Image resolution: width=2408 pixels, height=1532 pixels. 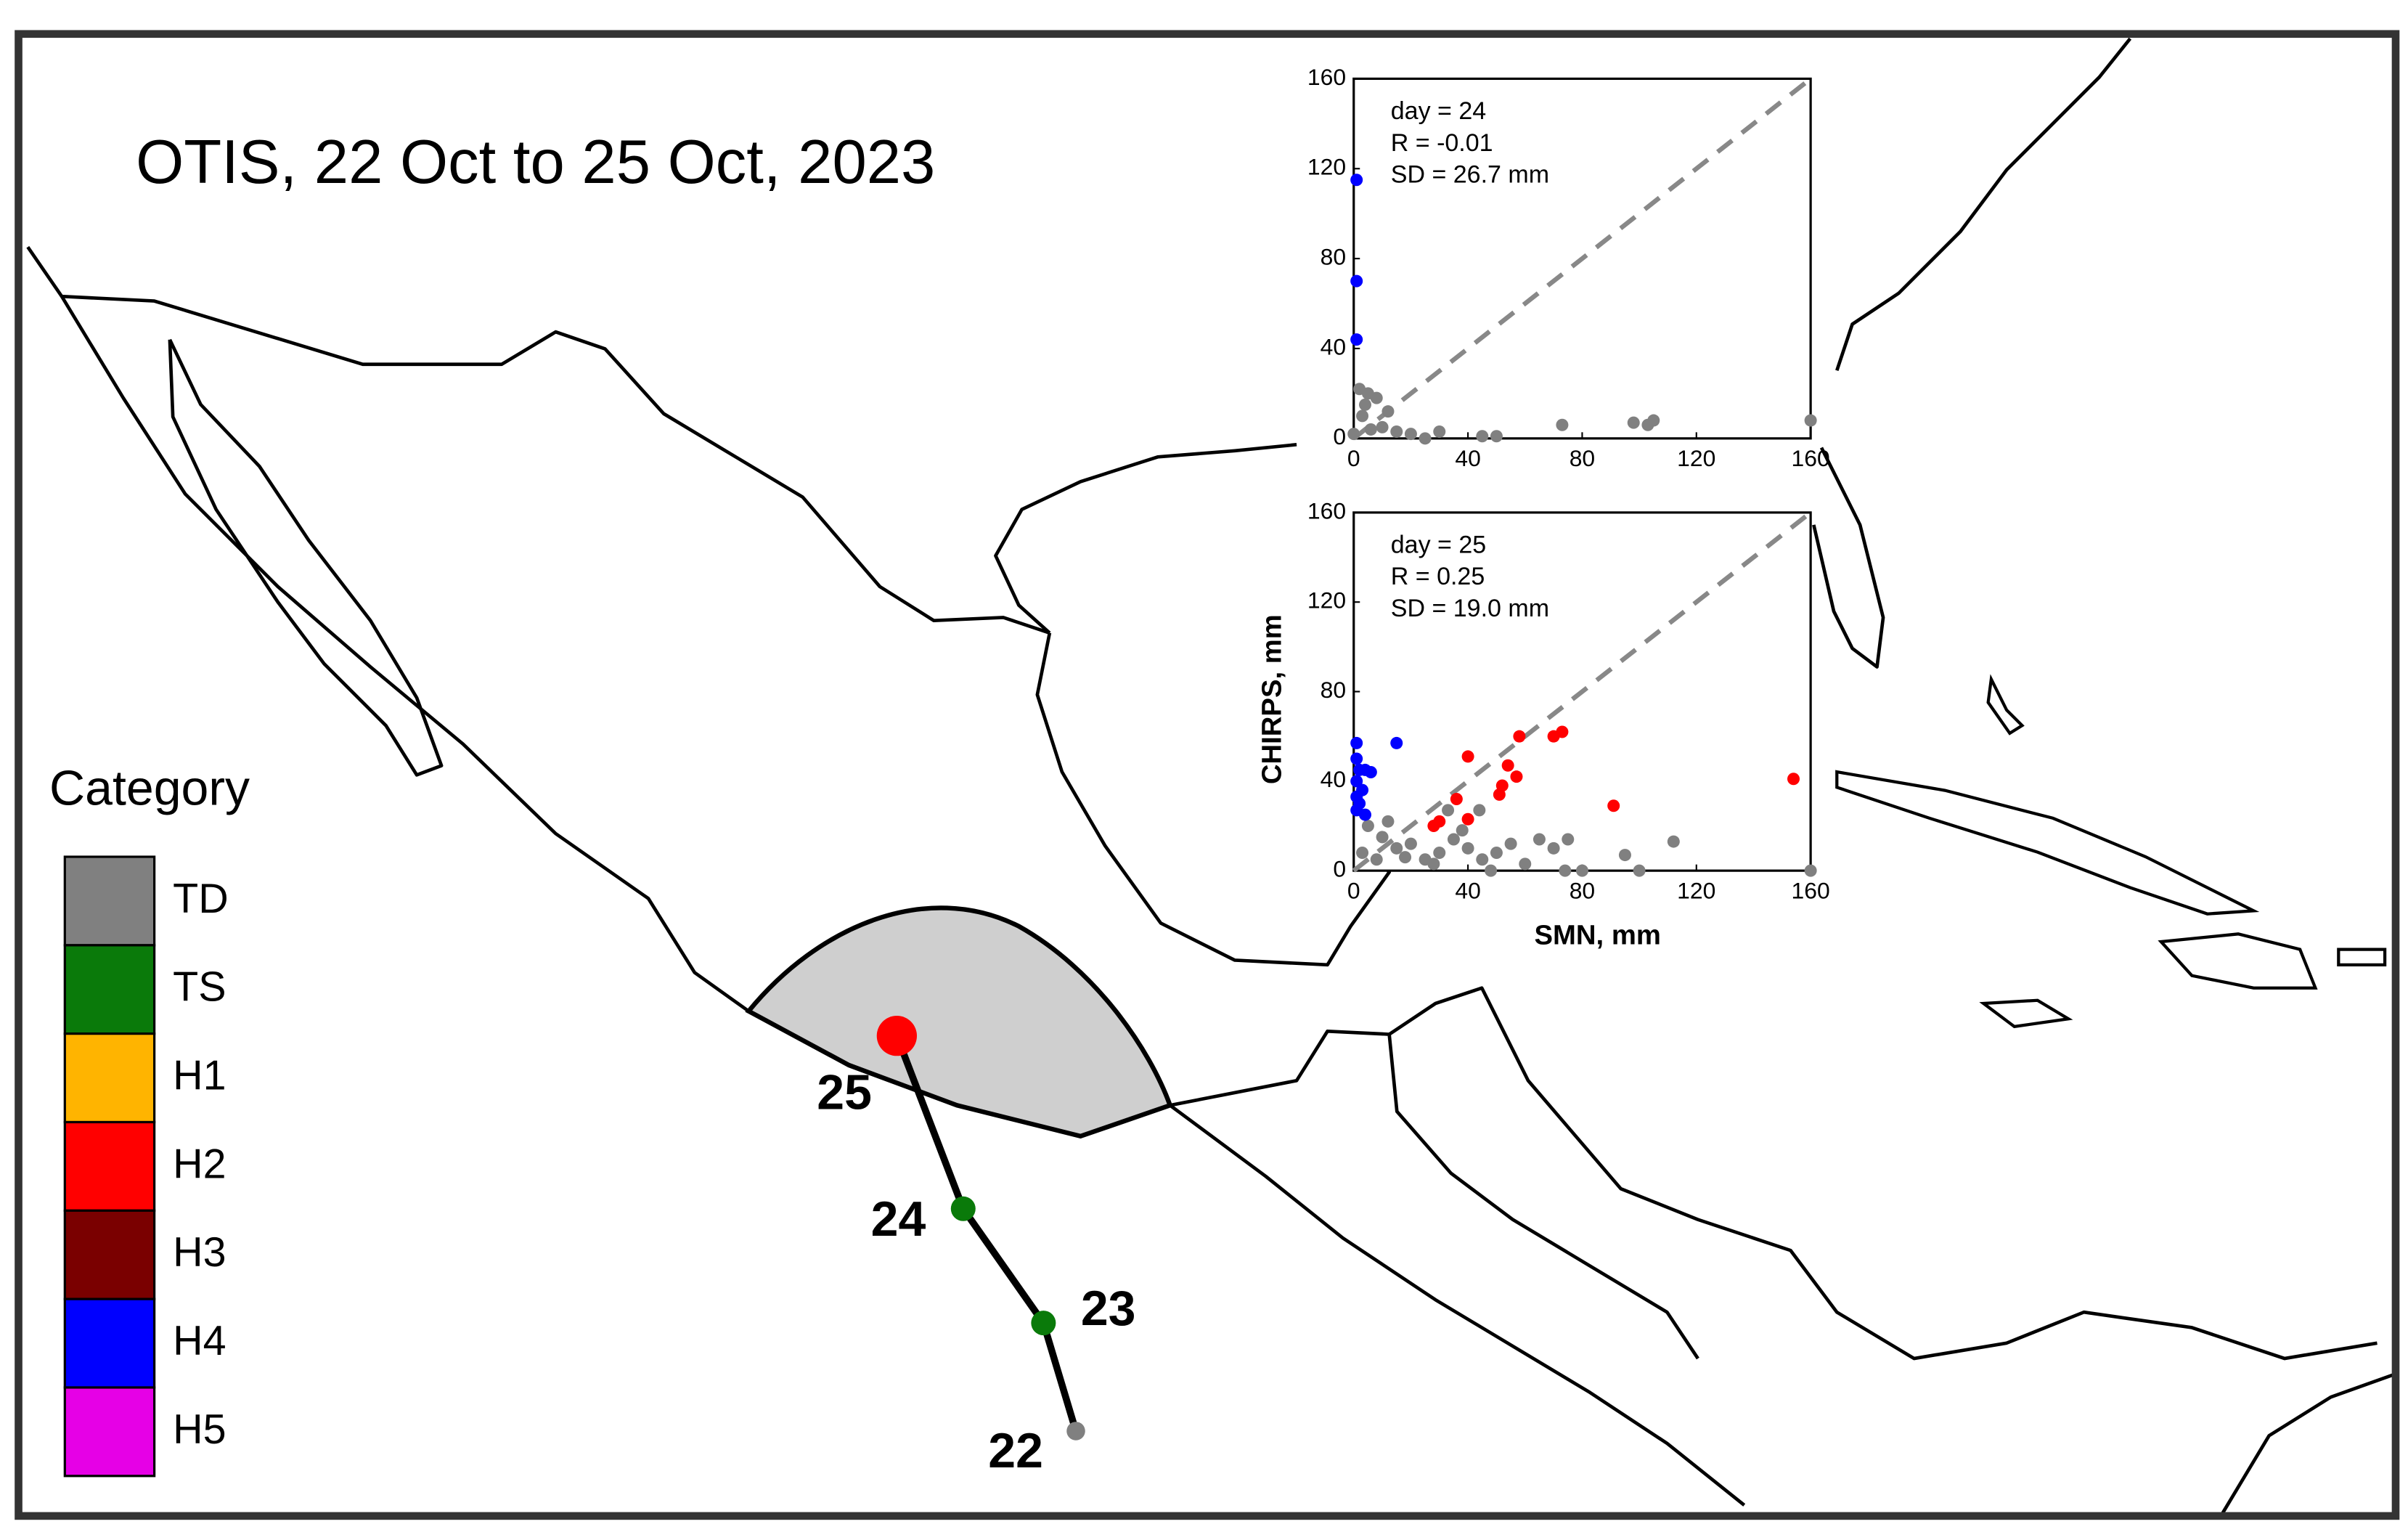 I want to click on track-day-label: 23, so click(x=1108, y=1308).